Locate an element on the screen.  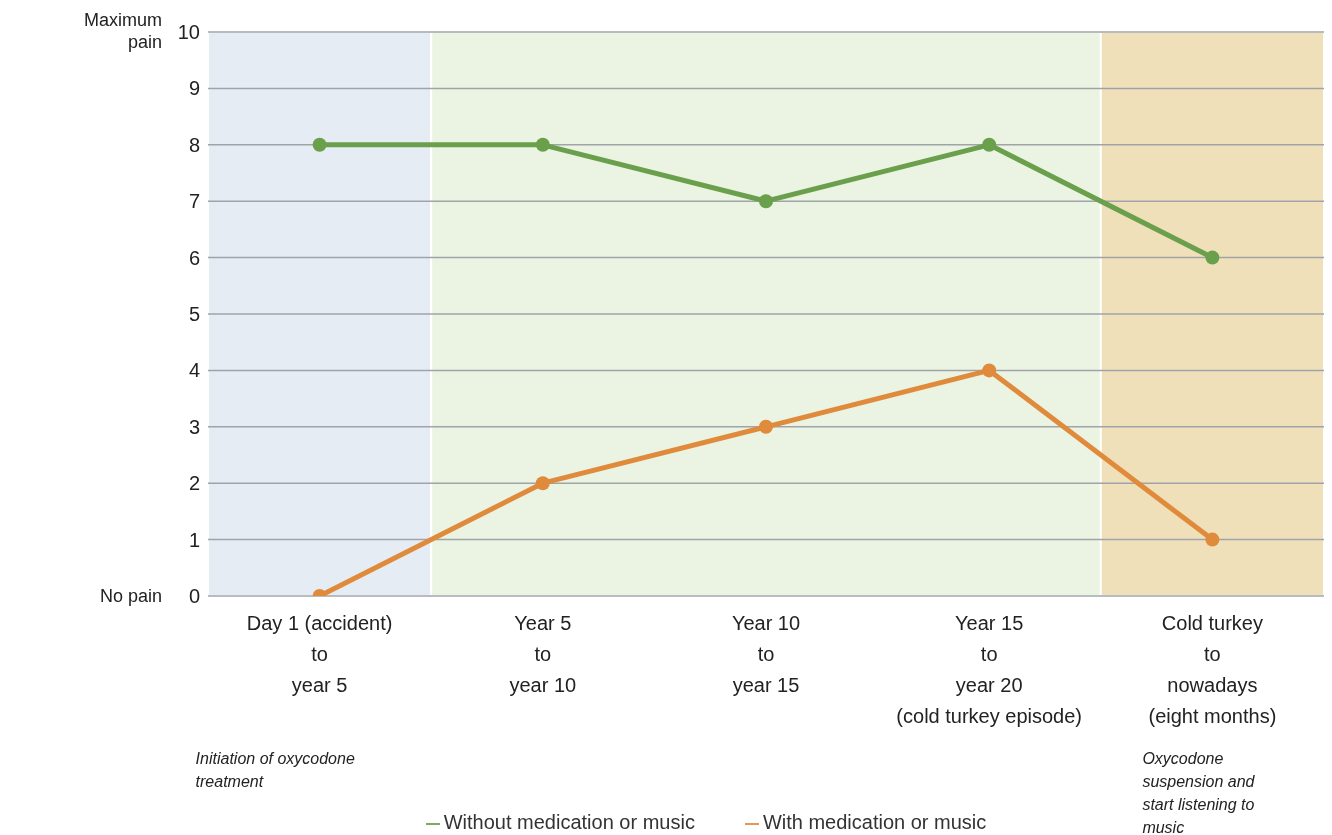
y-tick-label: 1 is located at coordinates (194, 539).